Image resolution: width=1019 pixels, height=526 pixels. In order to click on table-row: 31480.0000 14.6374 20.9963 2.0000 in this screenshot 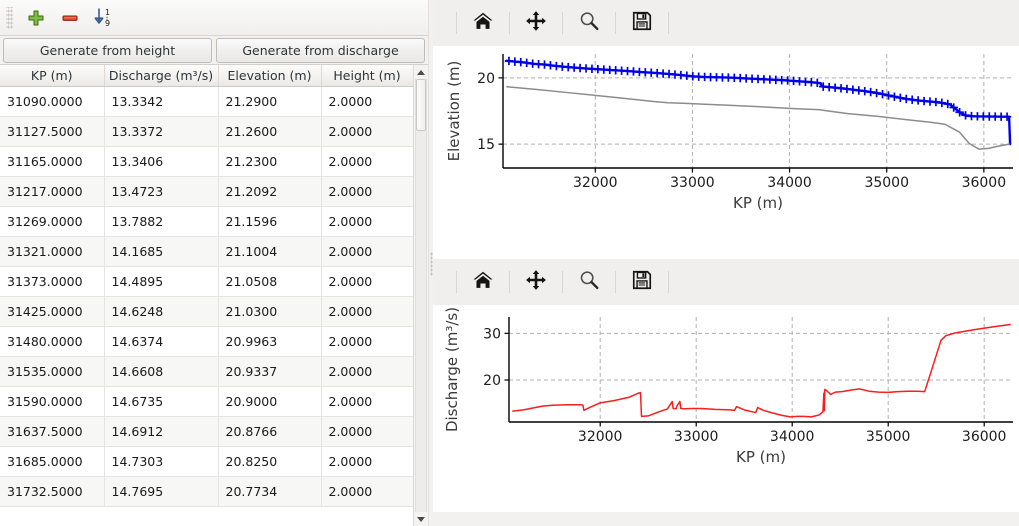, I will do `click(206, 341)`.